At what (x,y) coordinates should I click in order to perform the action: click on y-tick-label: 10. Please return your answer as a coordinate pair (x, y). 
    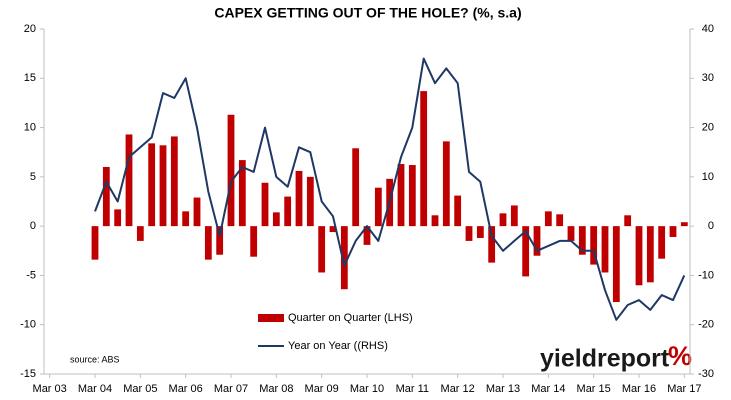
    Looking at the image, I should click on (30, 127).